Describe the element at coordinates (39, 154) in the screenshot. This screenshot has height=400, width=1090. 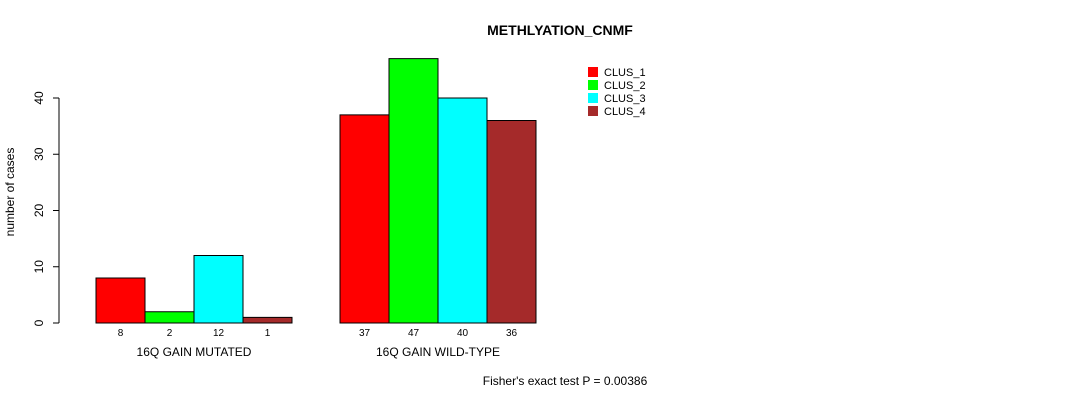
I see `y-tick-label: 30` at that location.